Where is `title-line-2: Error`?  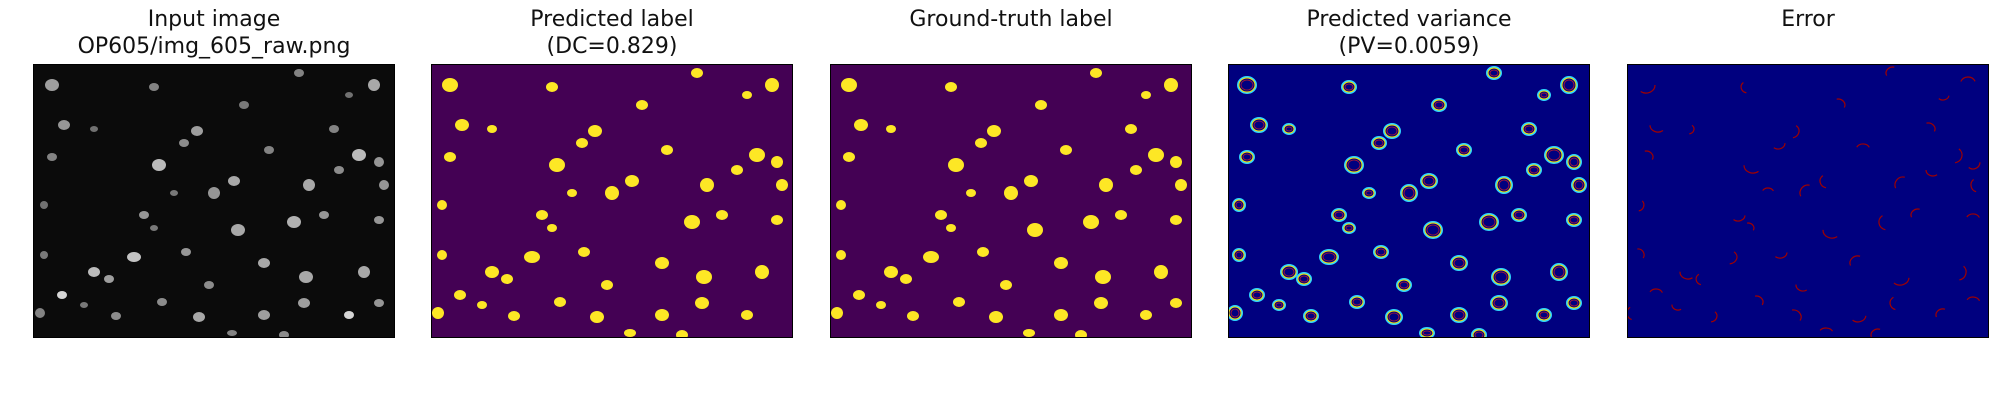
title-line-2: Error is located at coordinates (1808, 19).